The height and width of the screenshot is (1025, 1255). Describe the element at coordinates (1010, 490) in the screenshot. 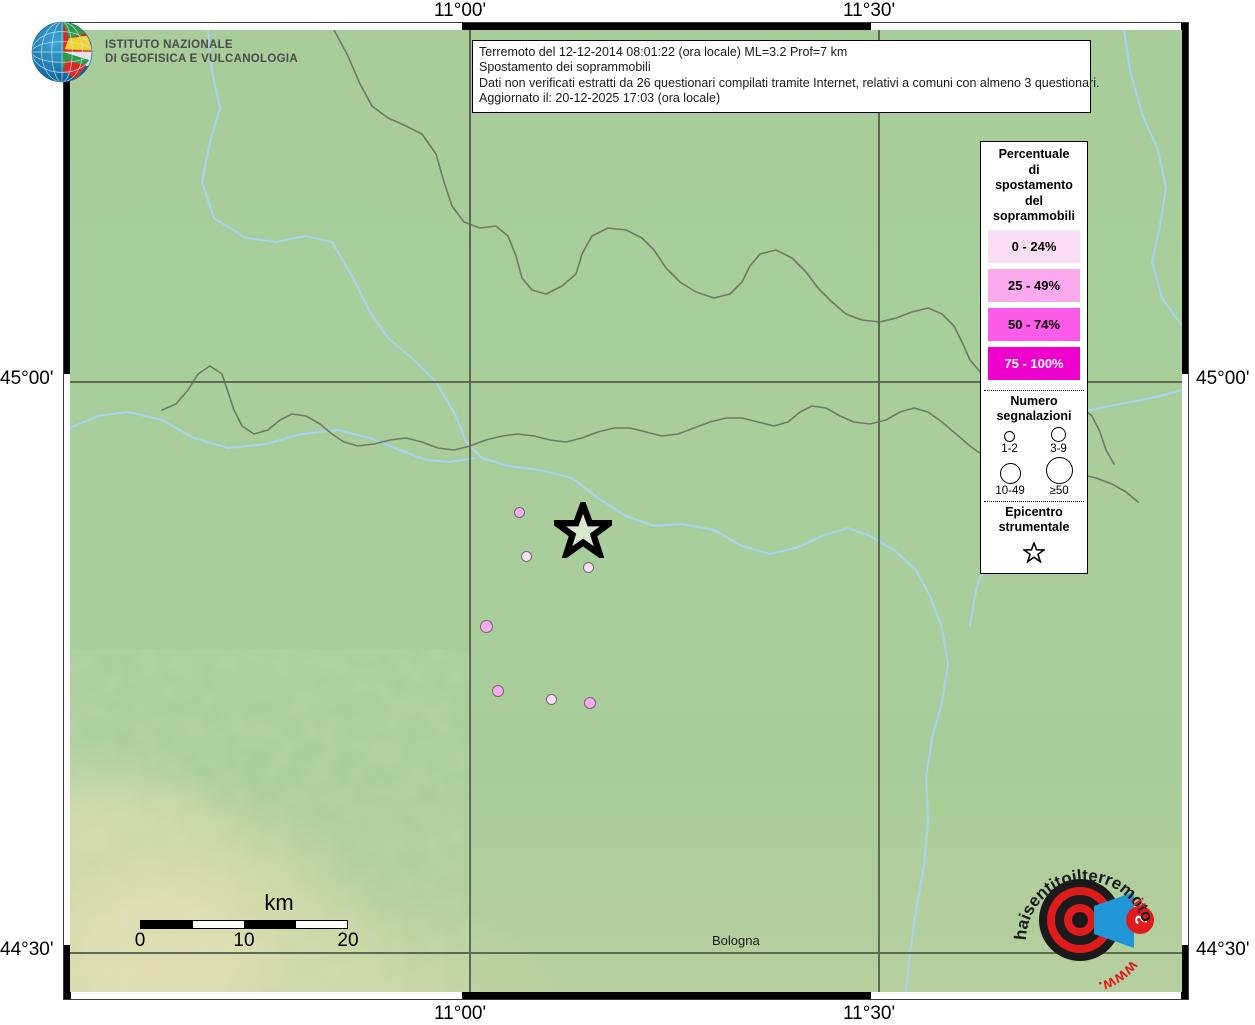

I see `legend-count-label-10-49: 10-49` at that location.